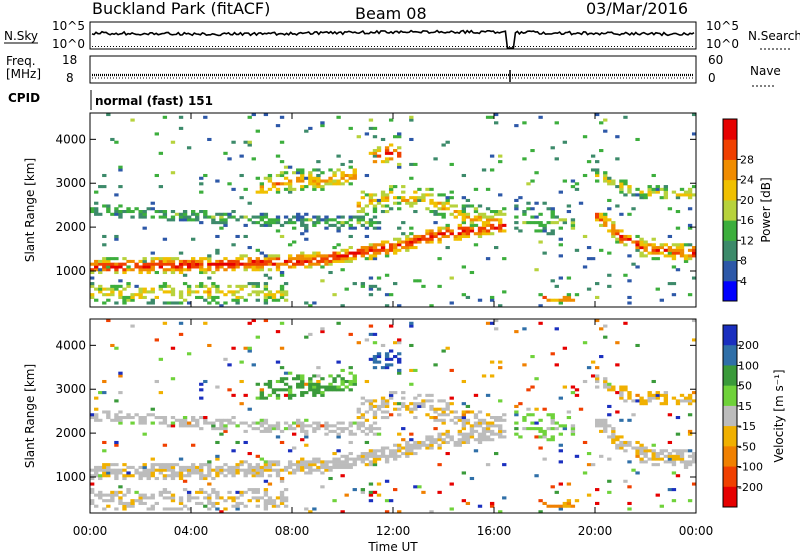  I want to click on nave-top-tick: 60, so click(715, 60).